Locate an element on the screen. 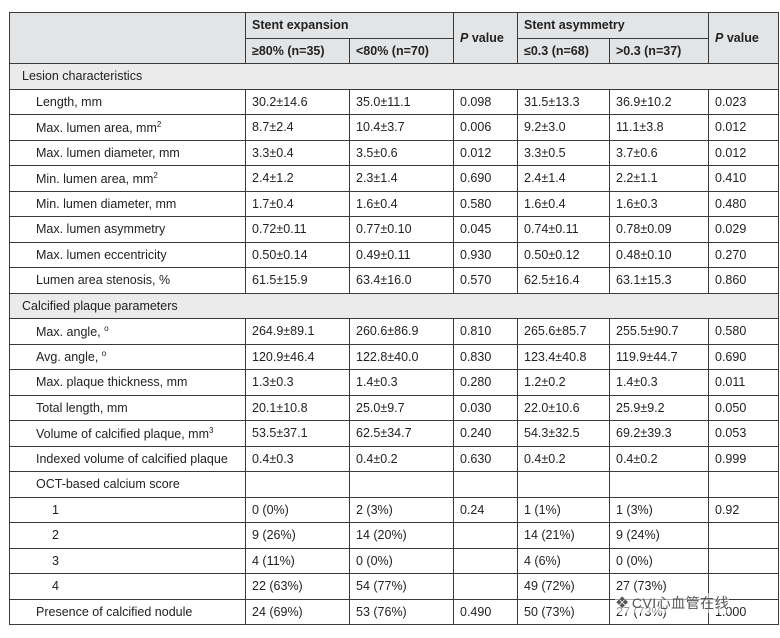 The image size is (780, 638). cell-expansion-low: 54 (77%) is located at coordinates (401, 586).